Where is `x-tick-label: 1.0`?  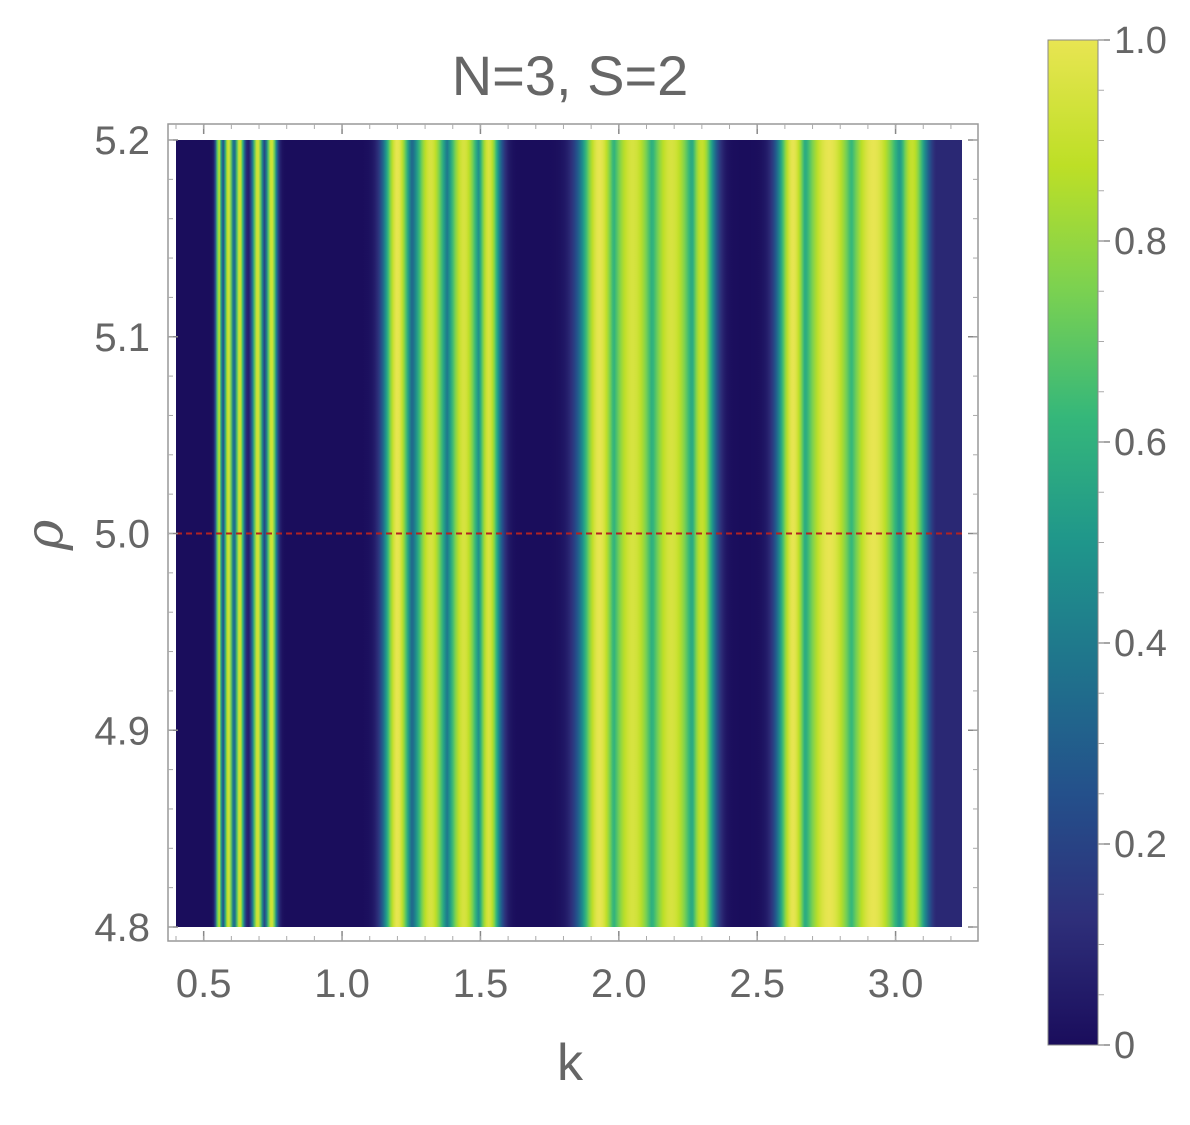
x-tick-label: 1.0 is located at coordinates (342, 984).